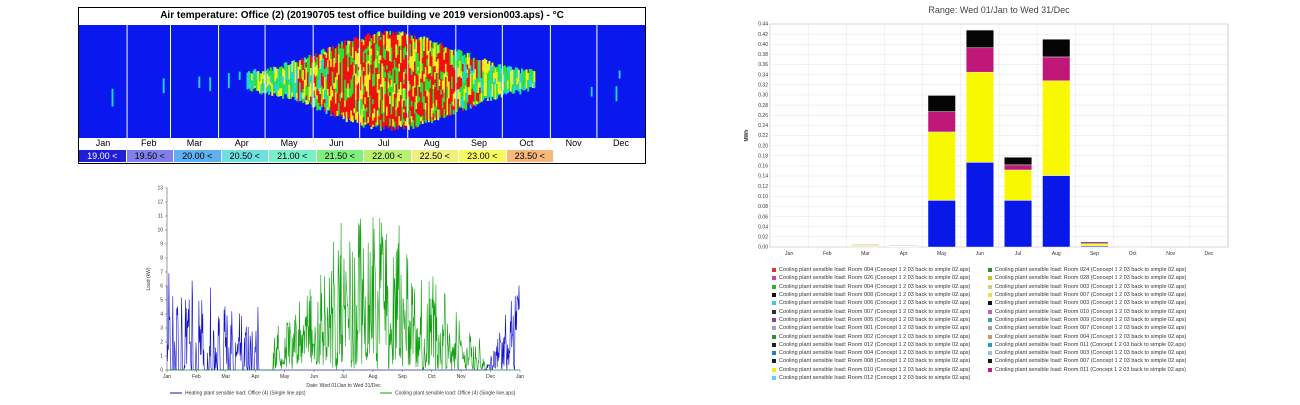 The image size is (1300, 405). I want to click on heatmap-legend-item: 21.00 <, so click(292, 156).